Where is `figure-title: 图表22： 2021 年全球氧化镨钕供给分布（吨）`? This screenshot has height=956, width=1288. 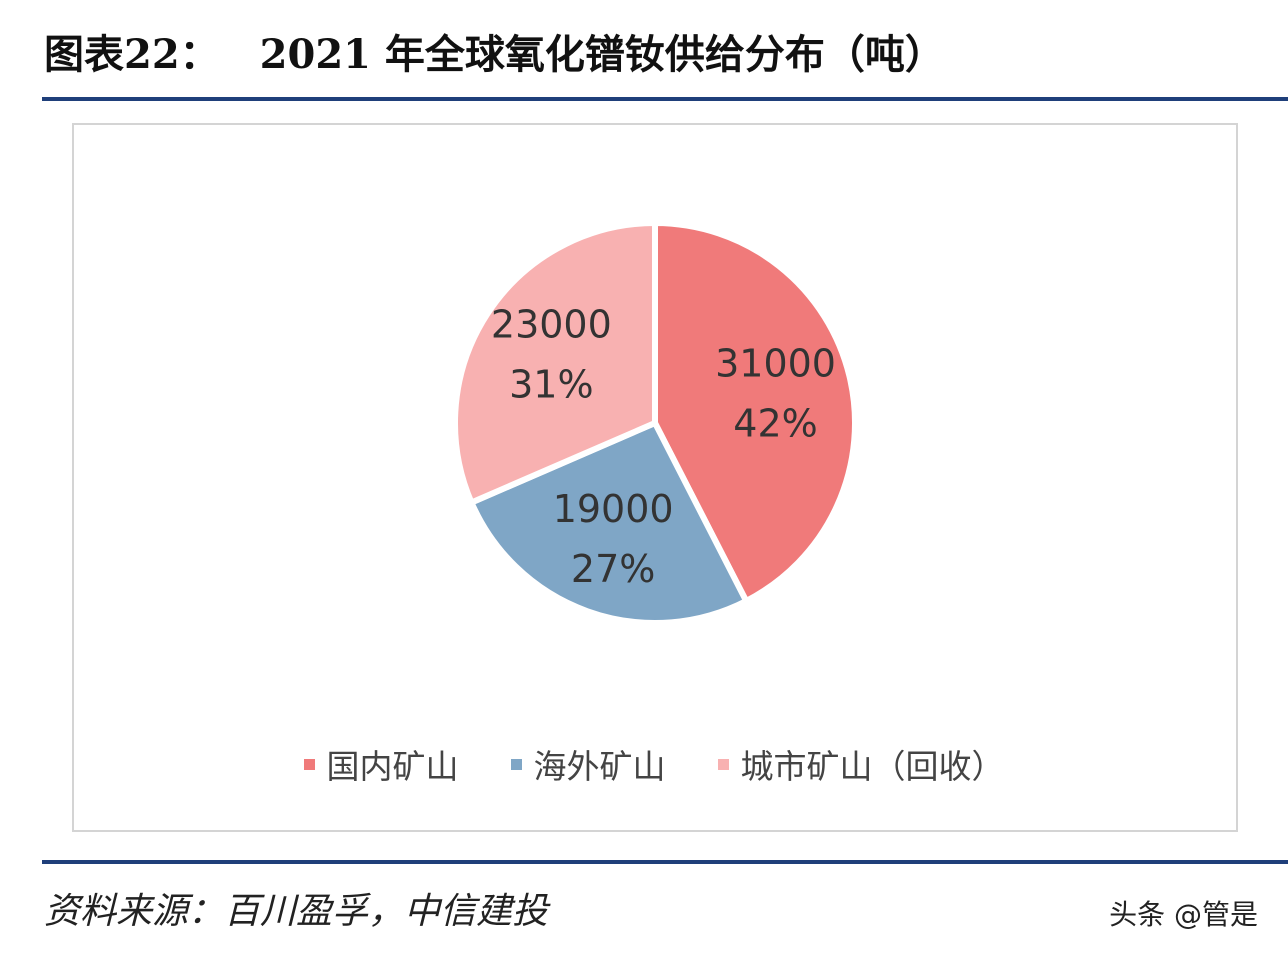
figure-title: 图表22： 2021 年全球氧化镨钕供给分布（吨） is located at coordinates (494, 51).